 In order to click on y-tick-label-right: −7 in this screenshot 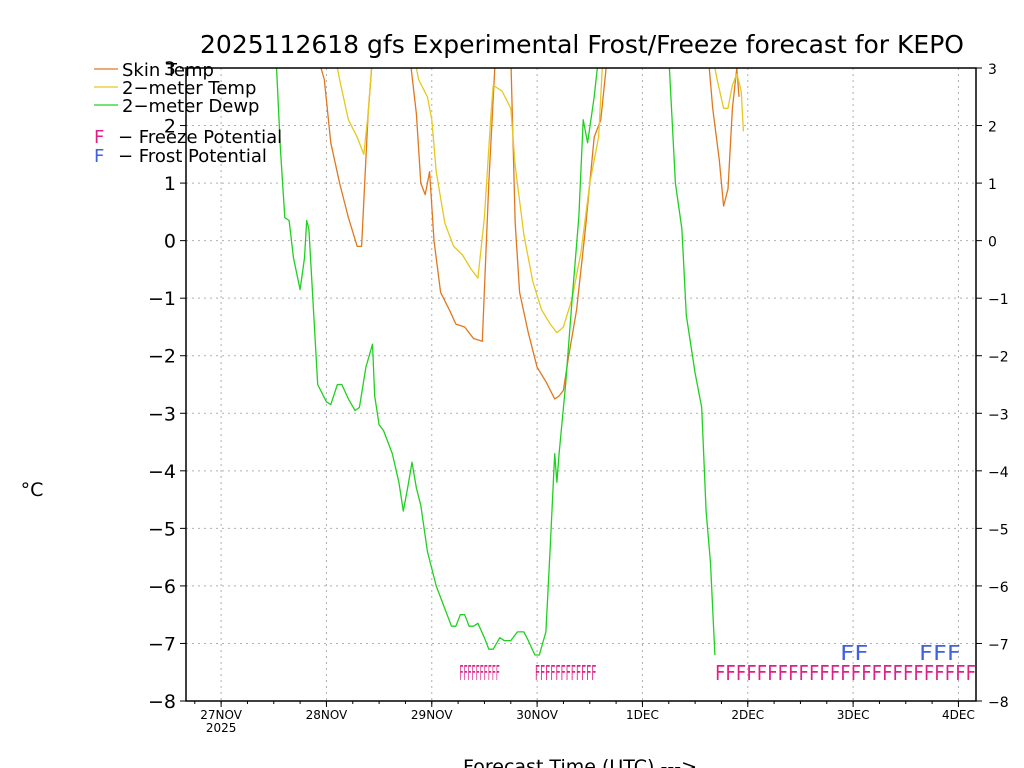, I will do `click(998, 645)`.